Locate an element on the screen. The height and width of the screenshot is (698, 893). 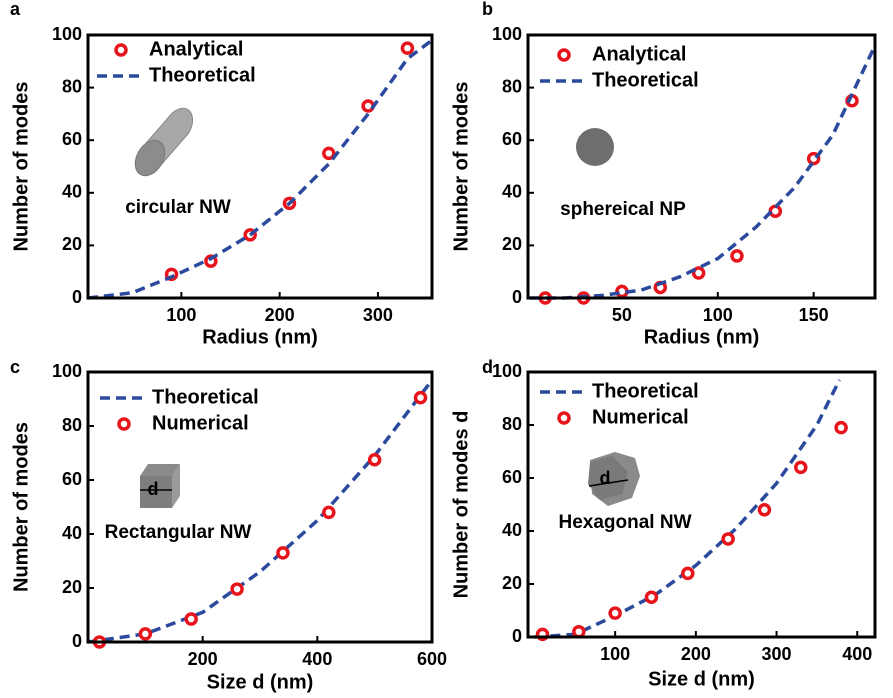
annotation: Rectangular NW is located at coordinates (178, 532).